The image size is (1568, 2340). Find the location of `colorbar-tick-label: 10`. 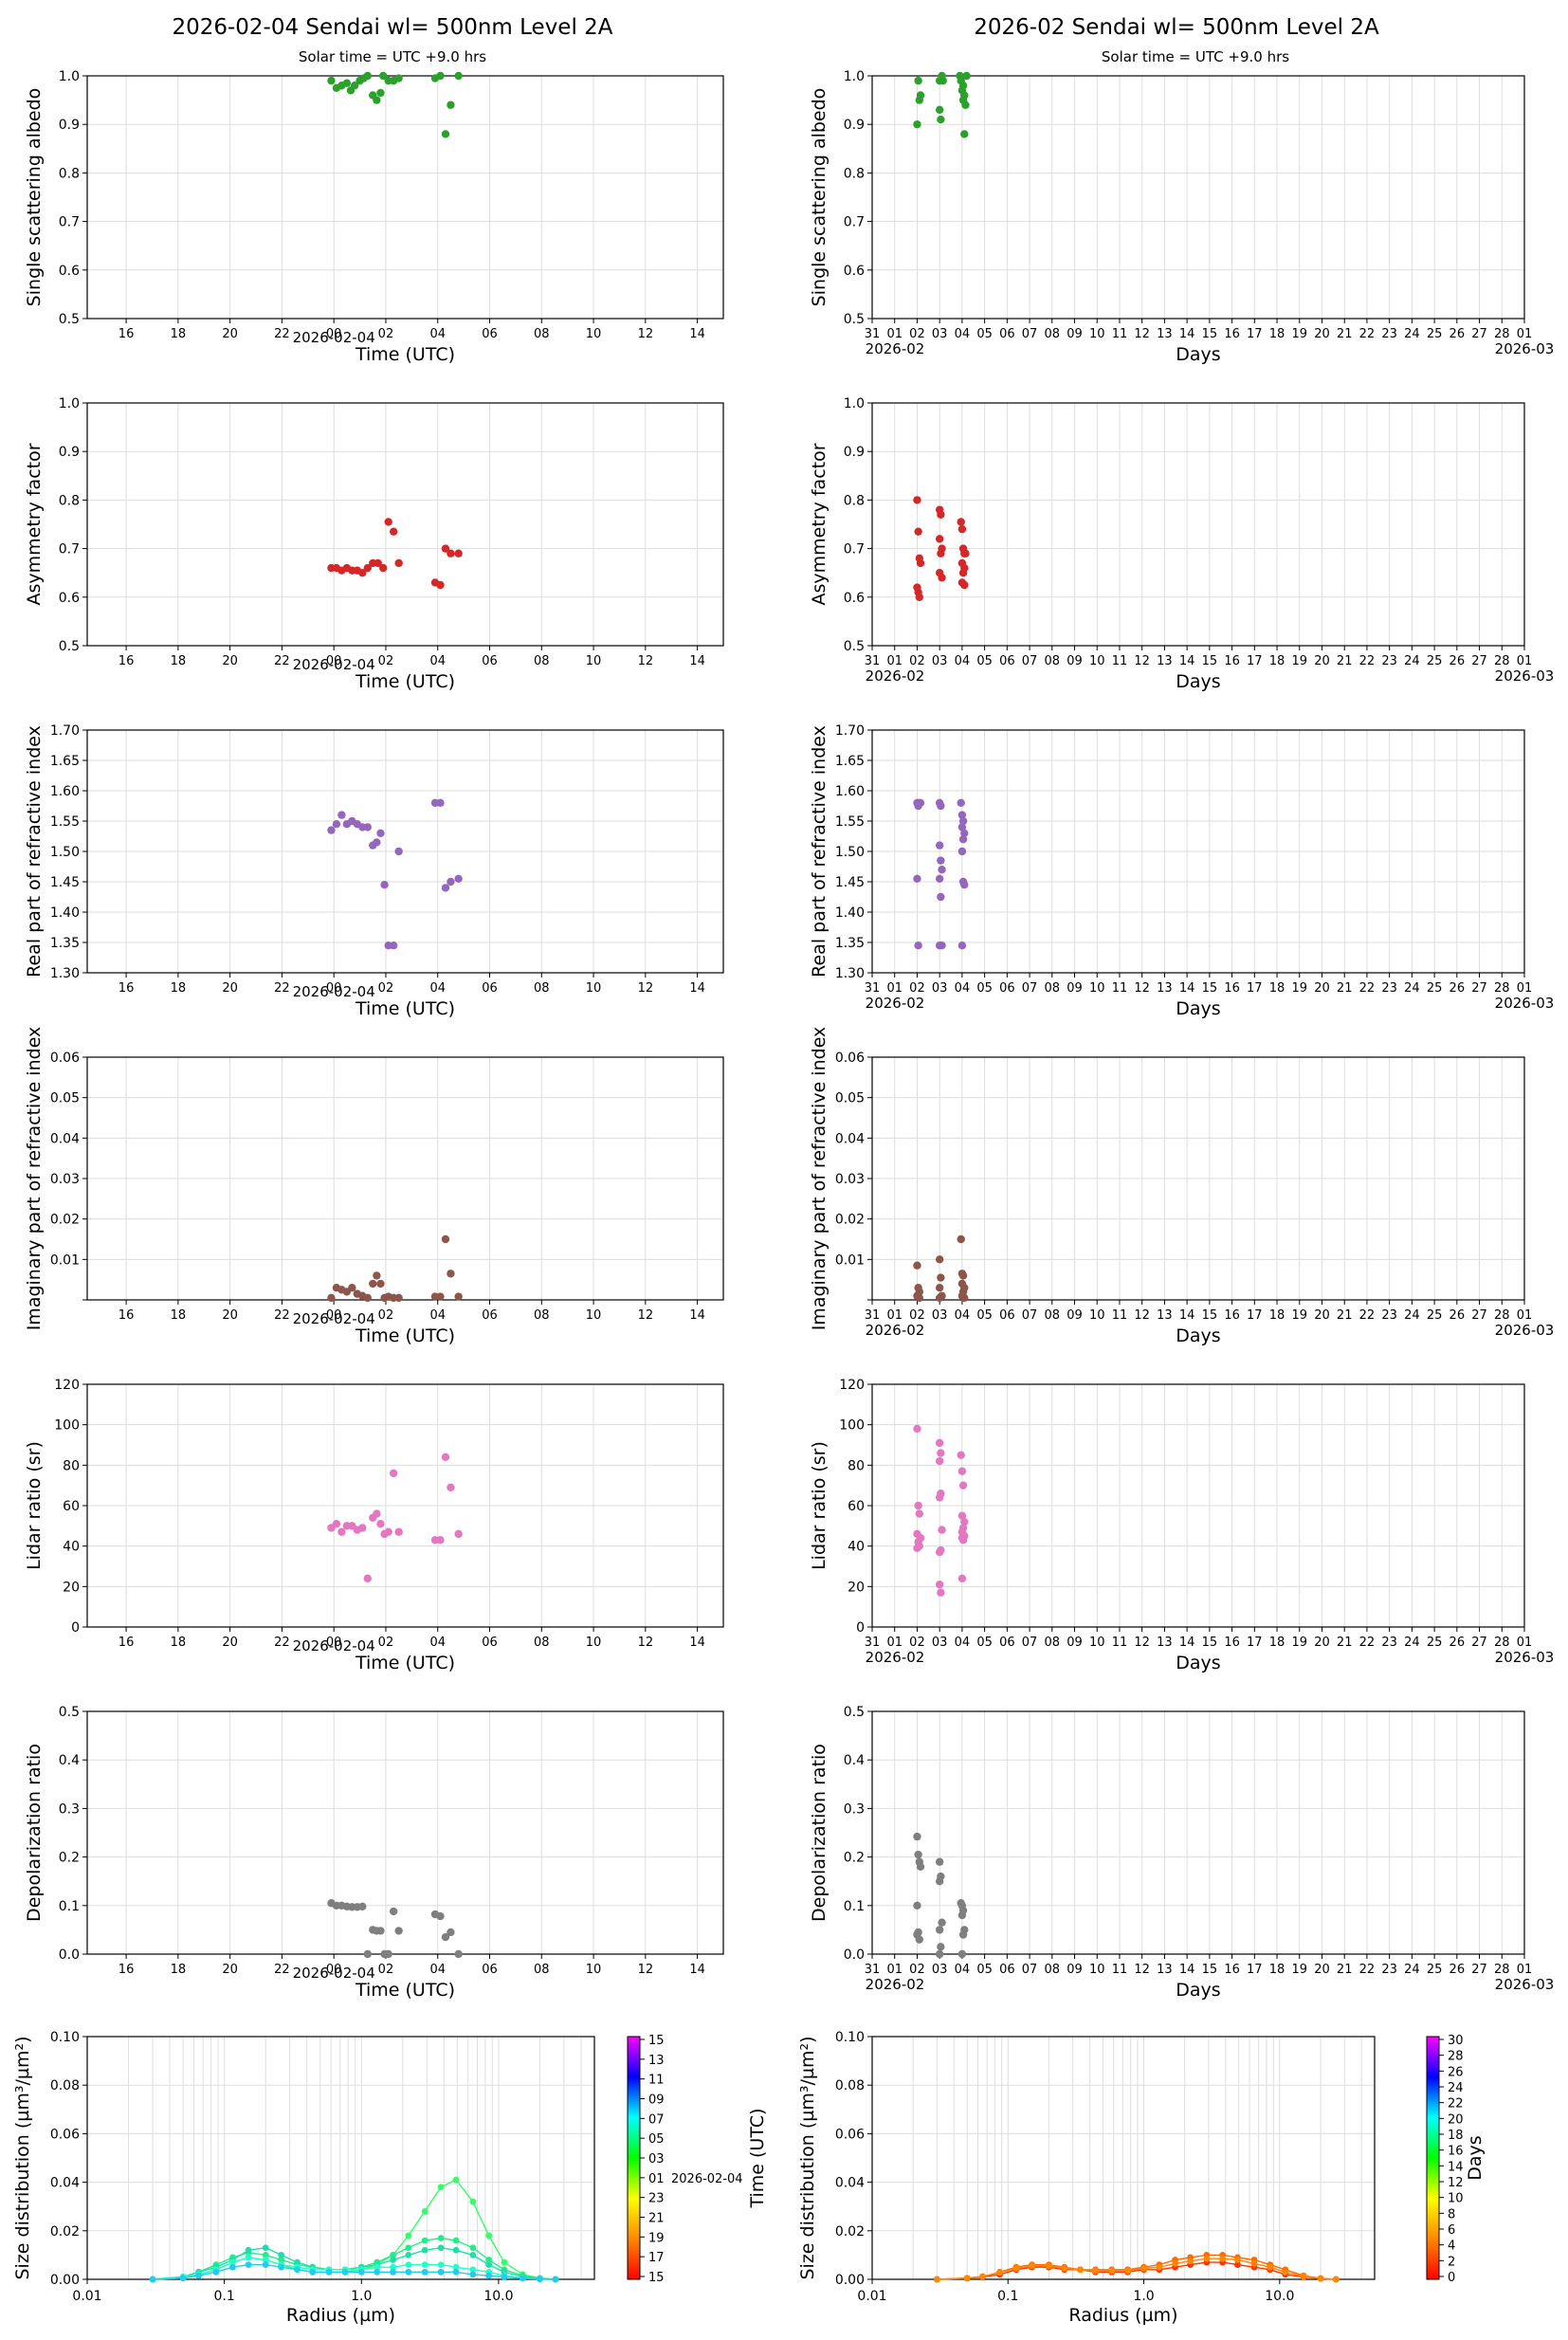

colorbar-tick-label: 10 is located at coordinates (1456, 2199).